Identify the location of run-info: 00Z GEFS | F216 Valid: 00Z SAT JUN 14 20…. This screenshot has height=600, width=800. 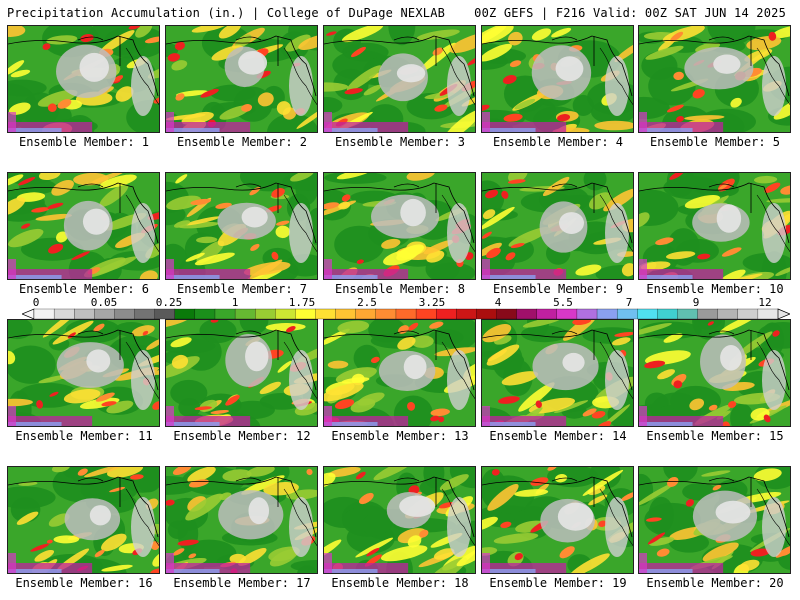
(630, 13).